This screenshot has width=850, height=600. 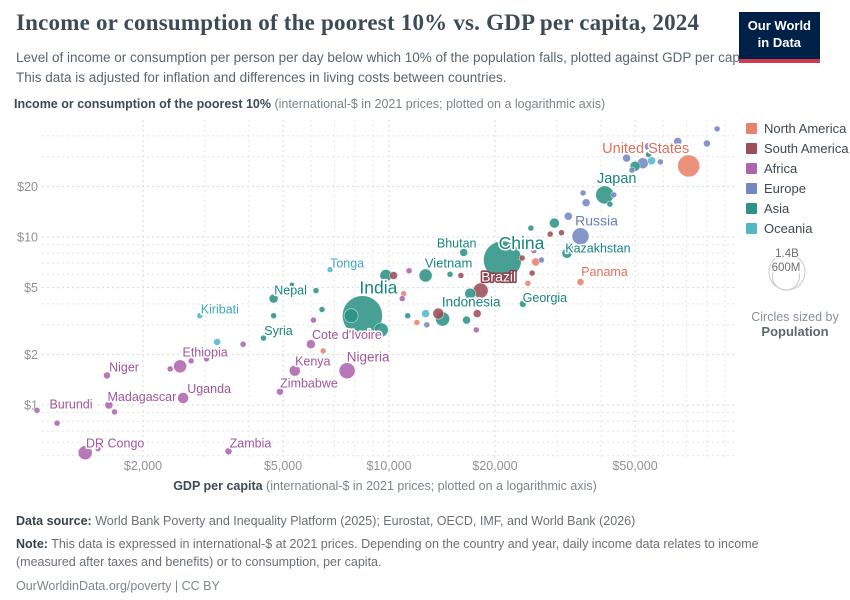 What do you see at coordinates (209, 388) in the screenshot?
I see `country-label-uganda: Uganda` at bounding box center [209, 388].